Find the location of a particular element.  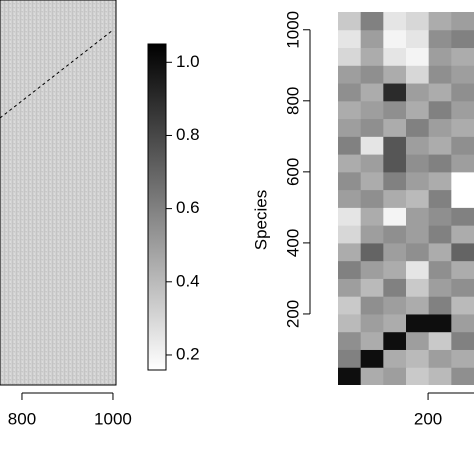

colorbar-tick-label: 0.8 is located at coordinates (188, 134).